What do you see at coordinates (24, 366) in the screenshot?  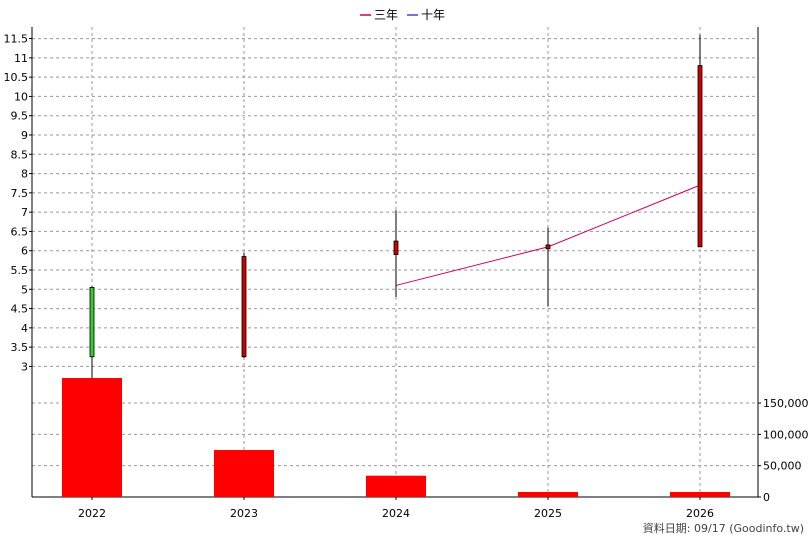 I see `price-tick-label: 3` at bounding box center [24, 366].